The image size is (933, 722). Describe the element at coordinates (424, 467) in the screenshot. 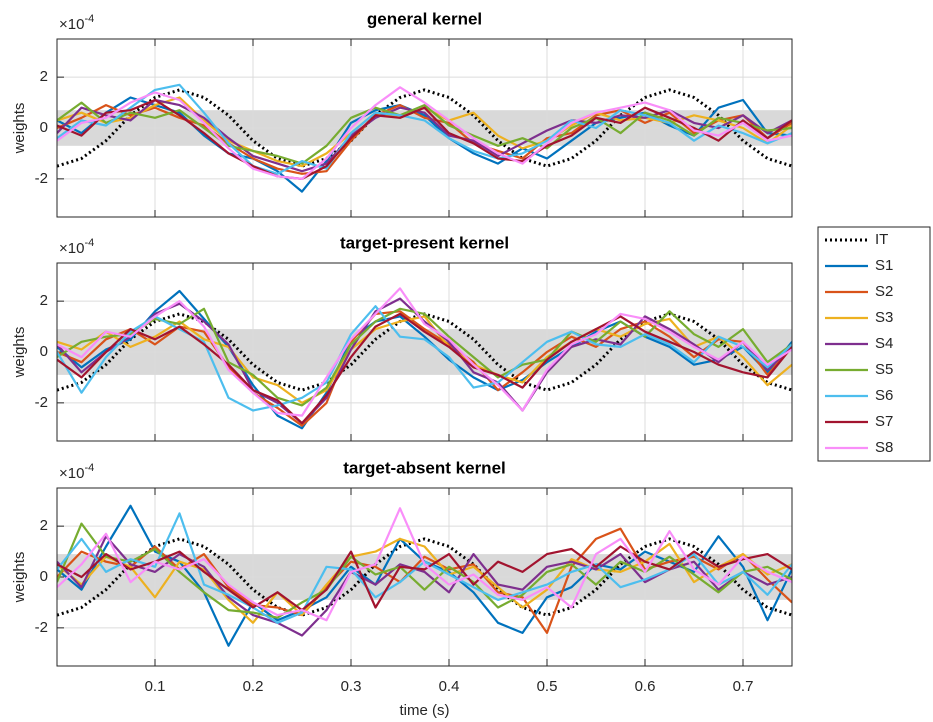

I see `chart-title: target-absent kernel` at that location.